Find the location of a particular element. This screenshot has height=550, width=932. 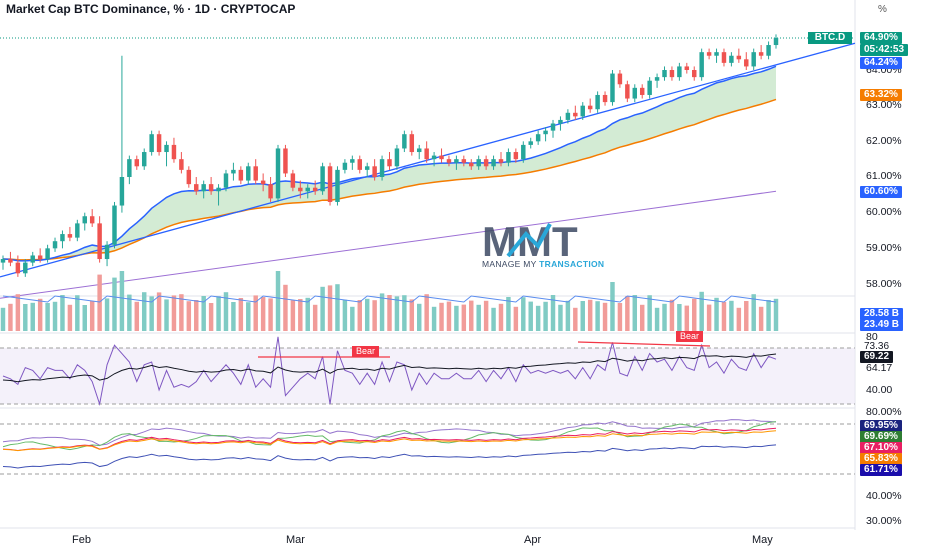

symbol-tag: BTC.D is located at coordinates (830, 38).